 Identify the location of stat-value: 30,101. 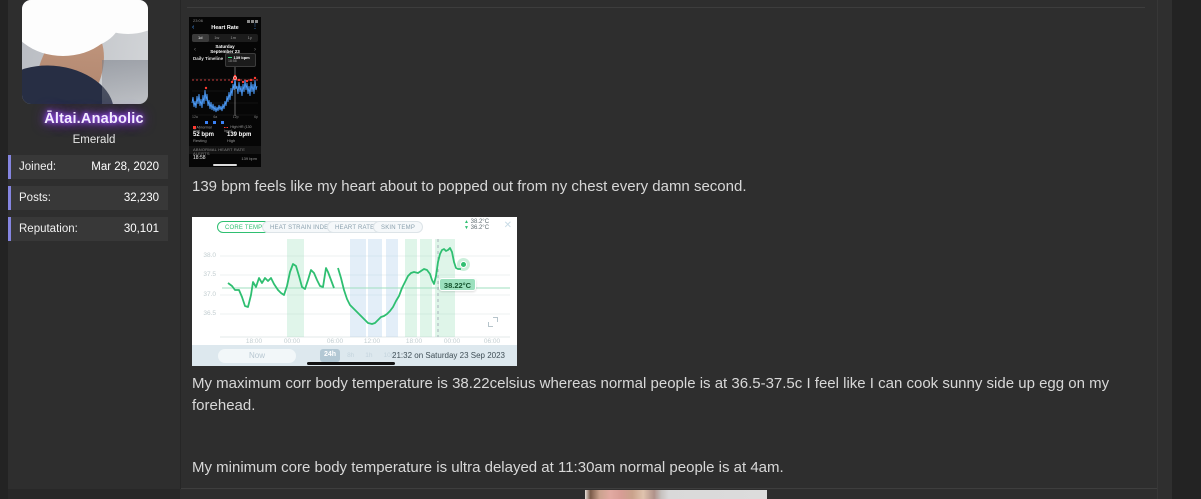
(141, 229).